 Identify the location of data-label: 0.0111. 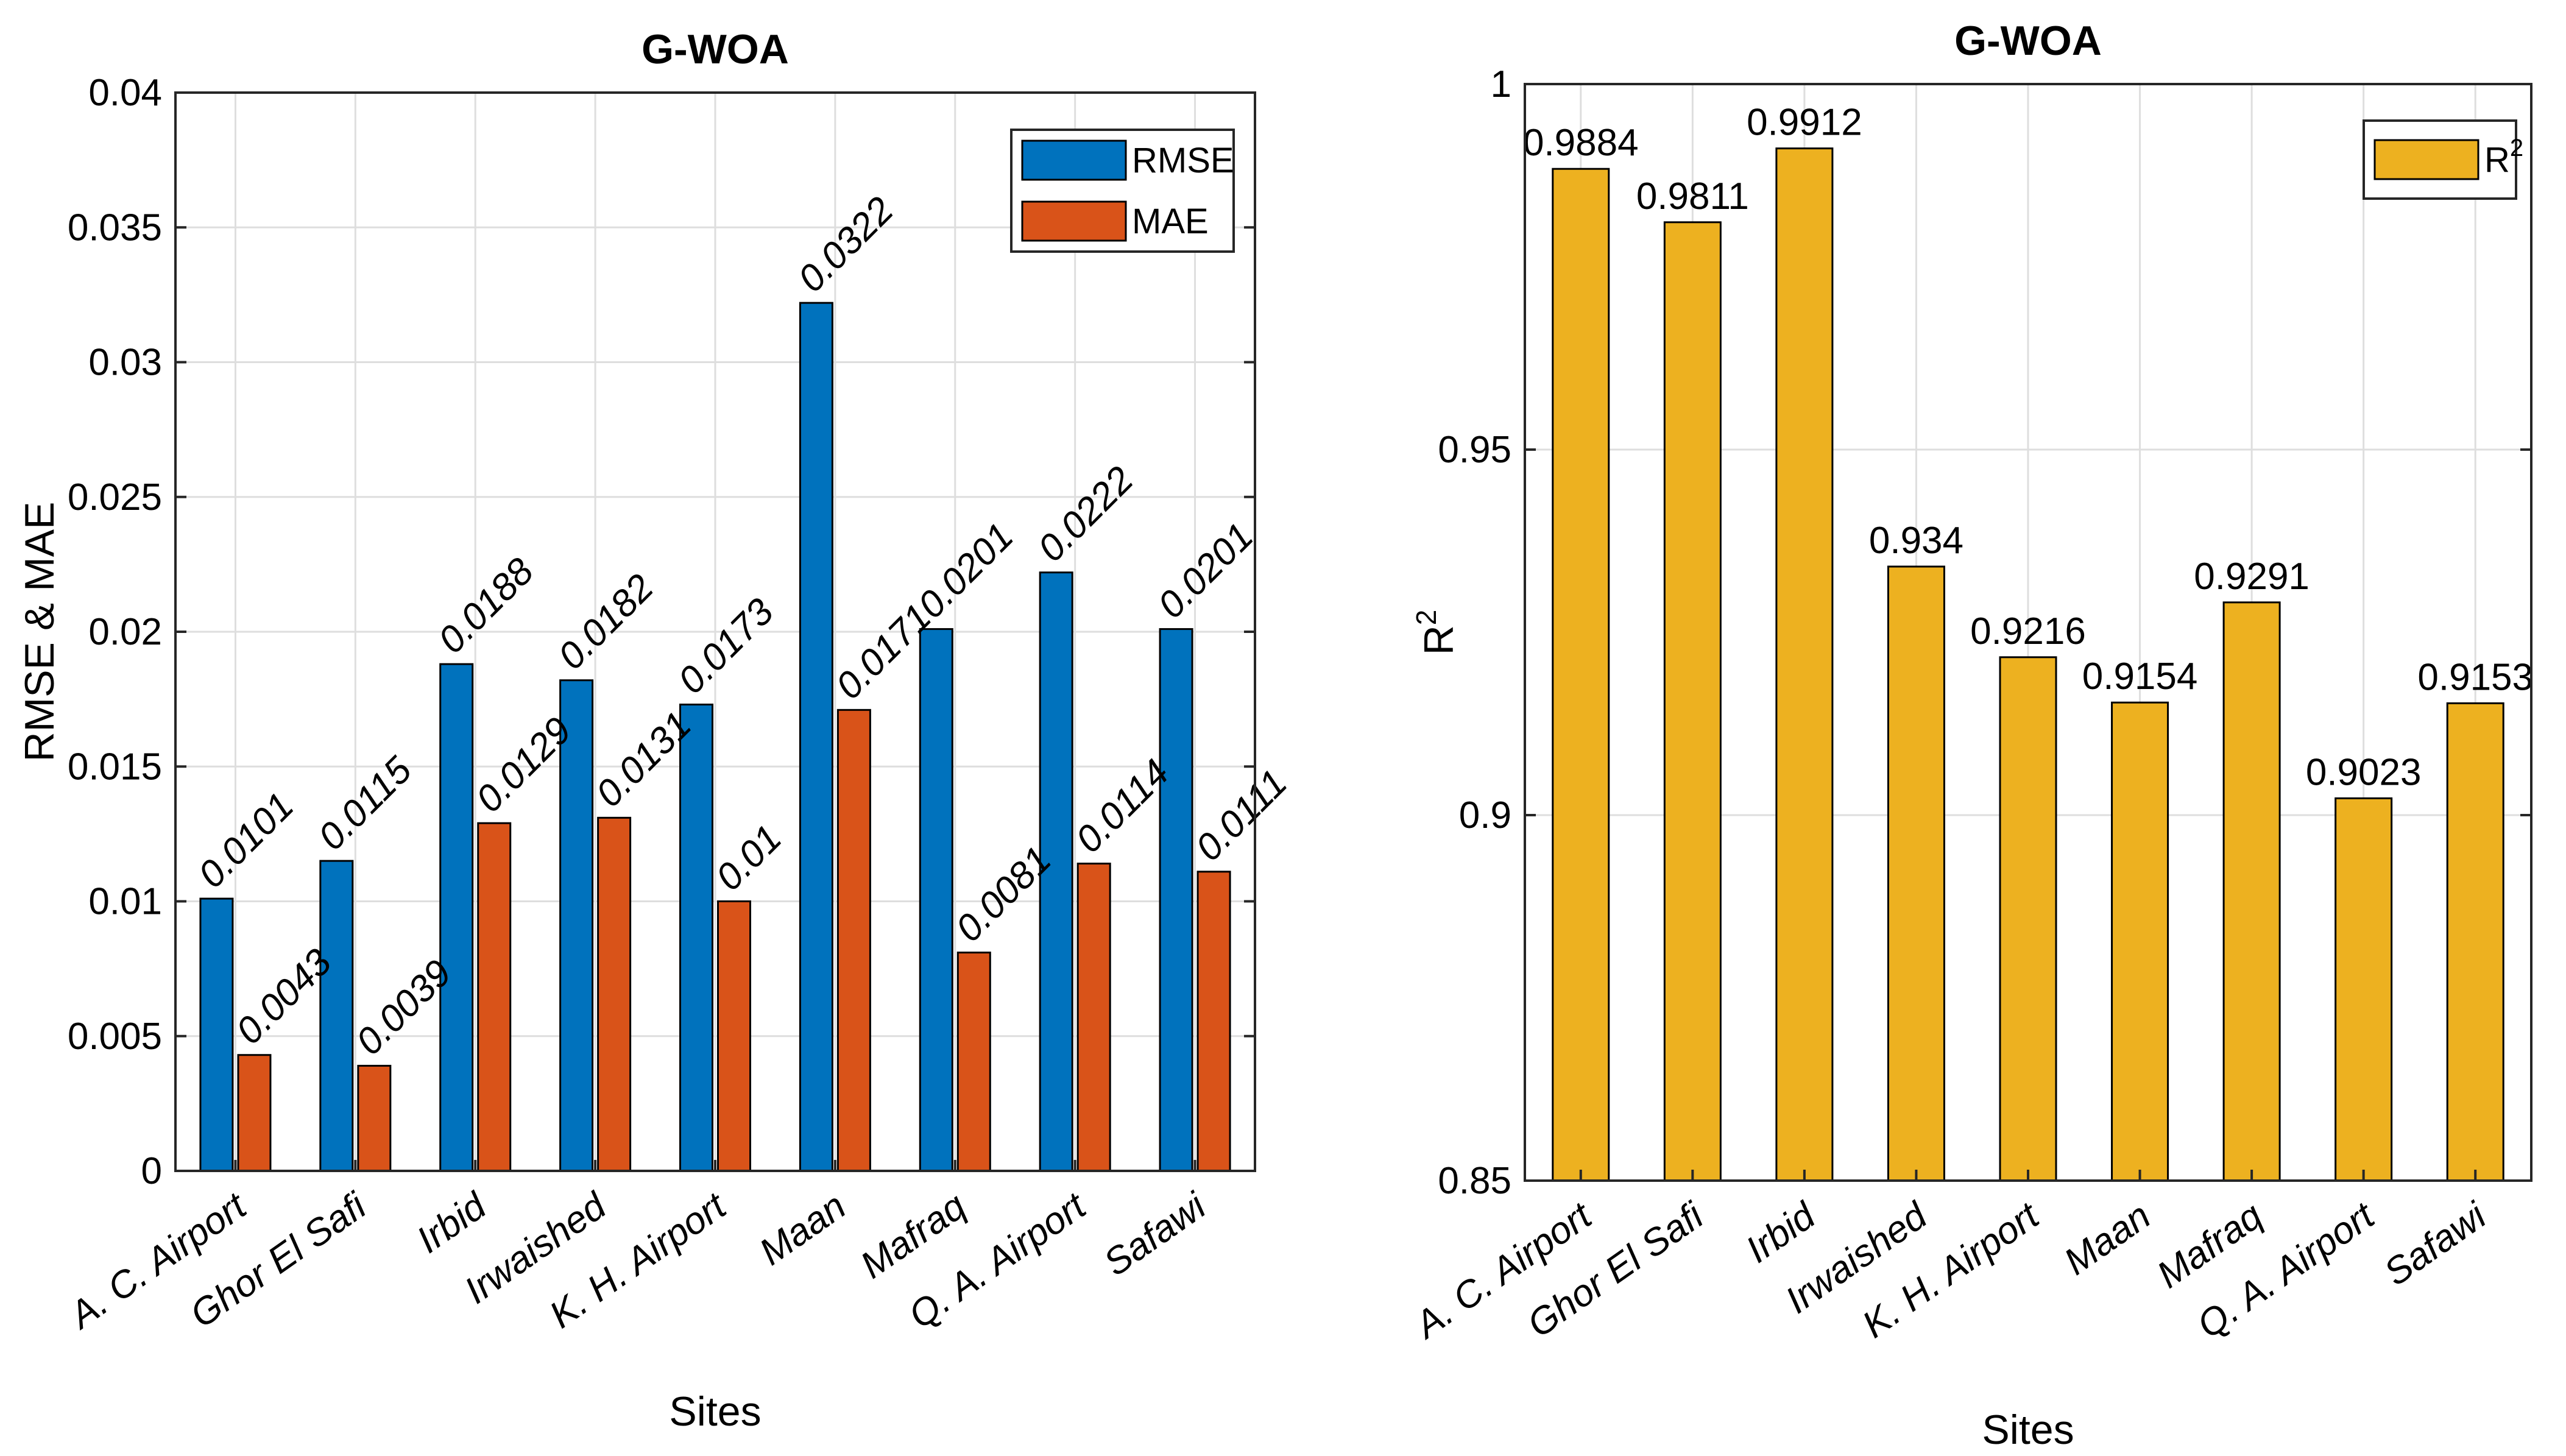
(1242, 815).